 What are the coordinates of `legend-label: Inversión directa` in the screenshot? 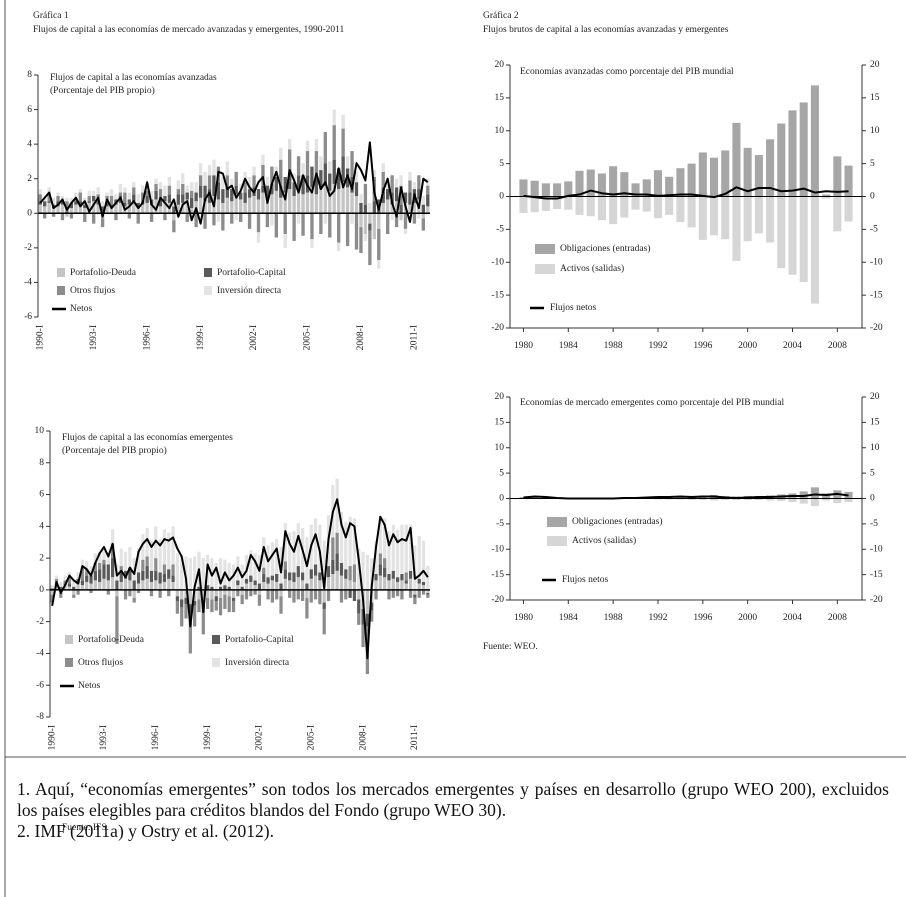 It's located at (249, 291).